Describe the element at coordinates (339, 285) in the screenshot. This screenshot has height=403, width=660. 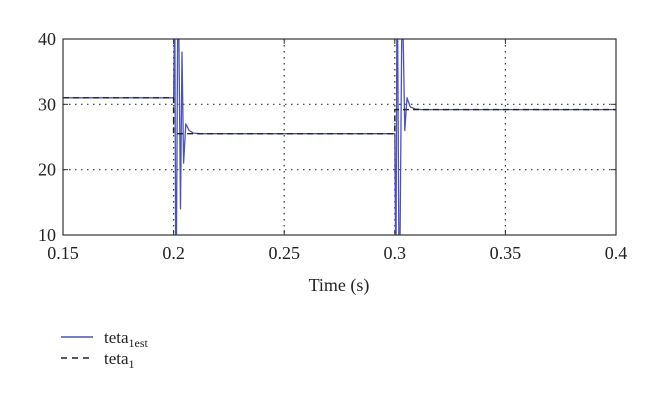
I see `x-axis-label: Time (s)` at that location.